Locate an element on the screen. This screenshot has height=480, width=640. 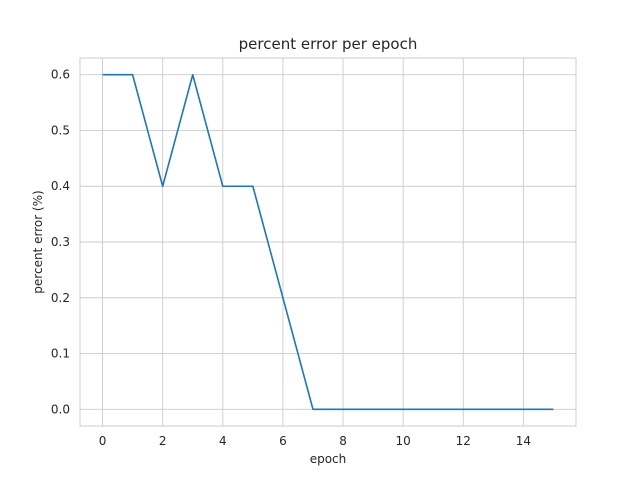
y-tick-label: 0.5 is located at coordinates (60, 130).